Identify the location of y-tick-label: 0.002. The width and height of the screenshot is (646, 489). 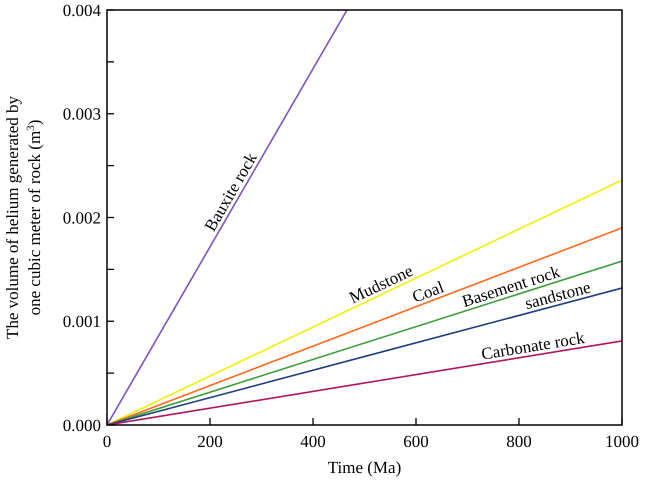
(81, 218).